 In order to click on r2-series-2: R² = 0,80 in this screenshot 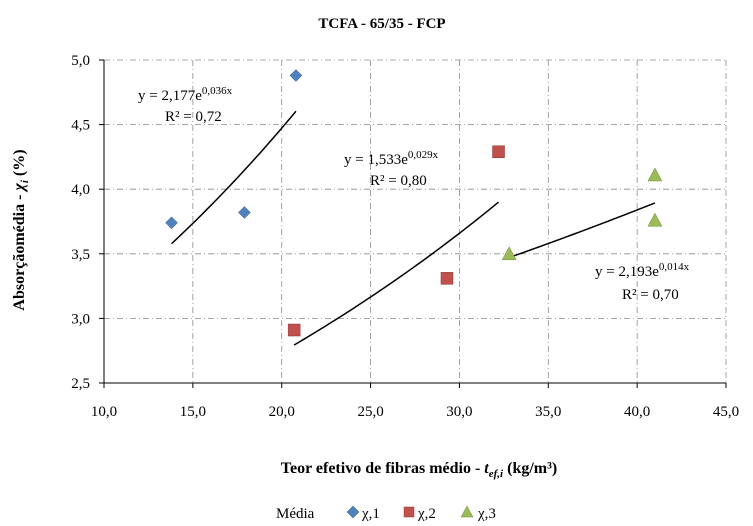, I will do `click(398, 181)`.